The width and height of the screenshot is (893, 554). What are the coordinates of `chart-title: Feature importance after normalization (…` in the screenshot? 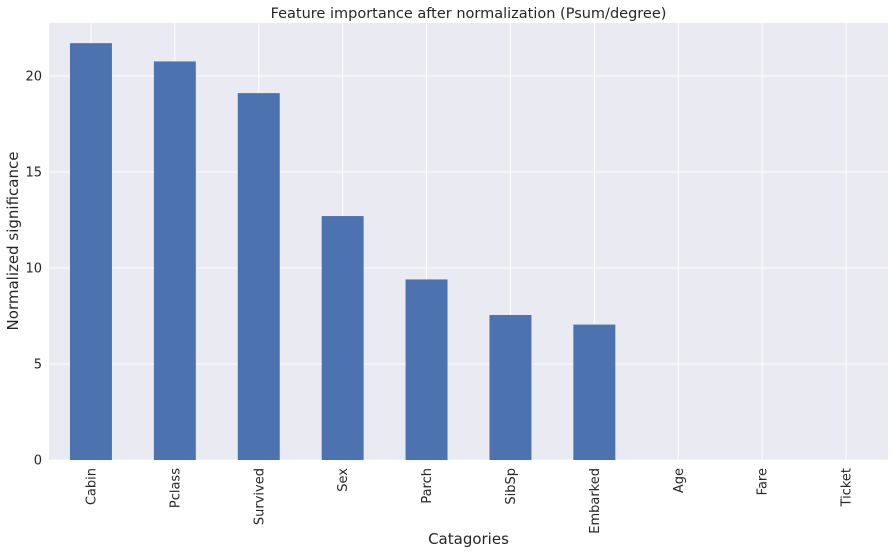 It's located at (469, 14).